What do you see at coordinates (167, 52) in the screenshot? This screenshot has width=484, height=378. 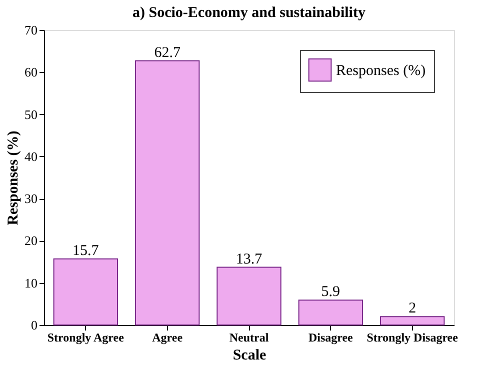 I see `data-label: 62.7` at bounding box center [167, 52].